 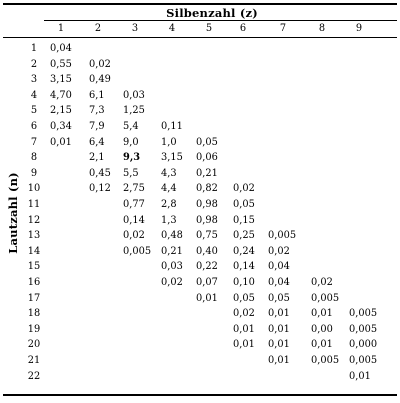 I want to click on column-header-row: 1 2 3 4 5 6 7 8 9, so click(x=200, y=29).